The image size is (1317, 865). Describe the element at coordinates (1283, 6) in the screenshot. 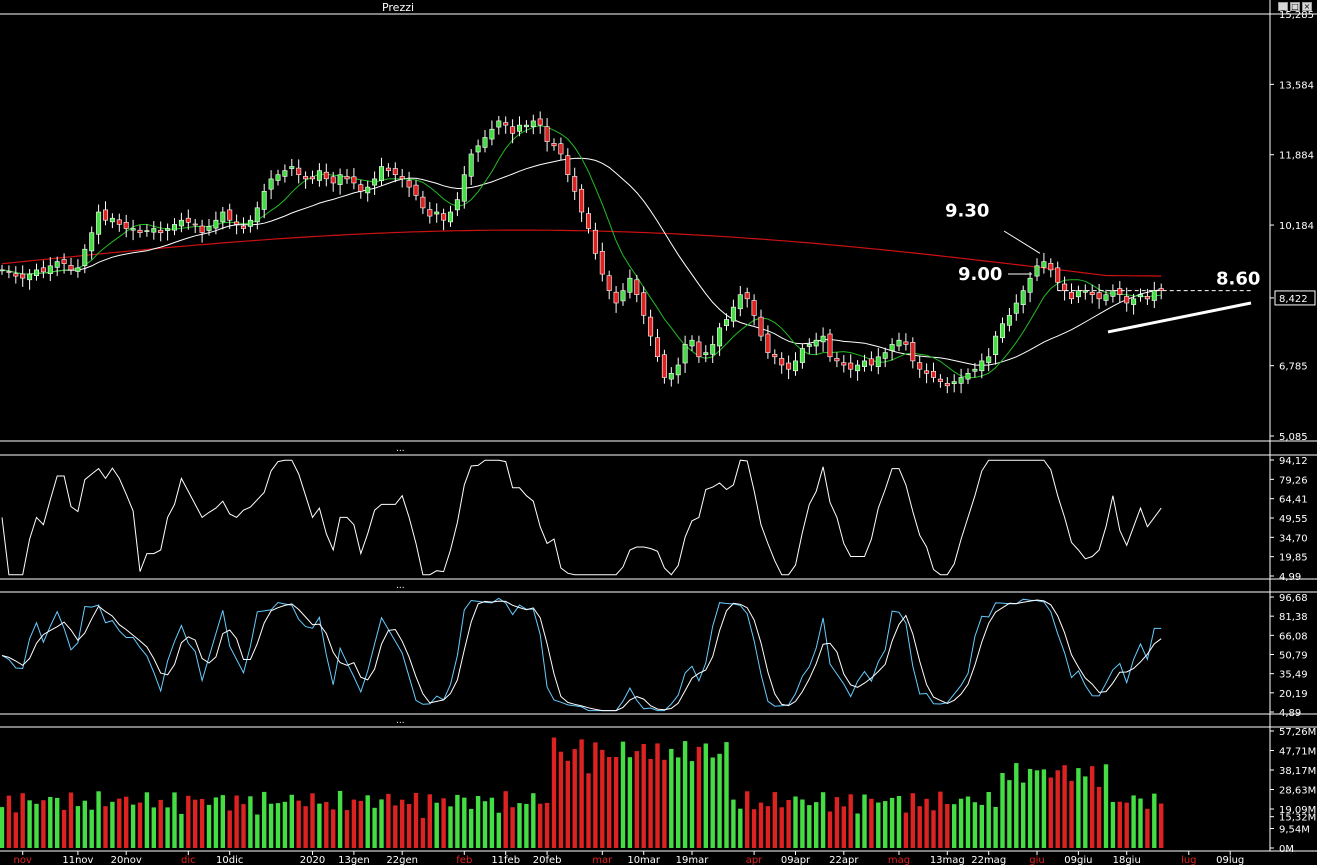

I see `minimize-button: _` at that location.